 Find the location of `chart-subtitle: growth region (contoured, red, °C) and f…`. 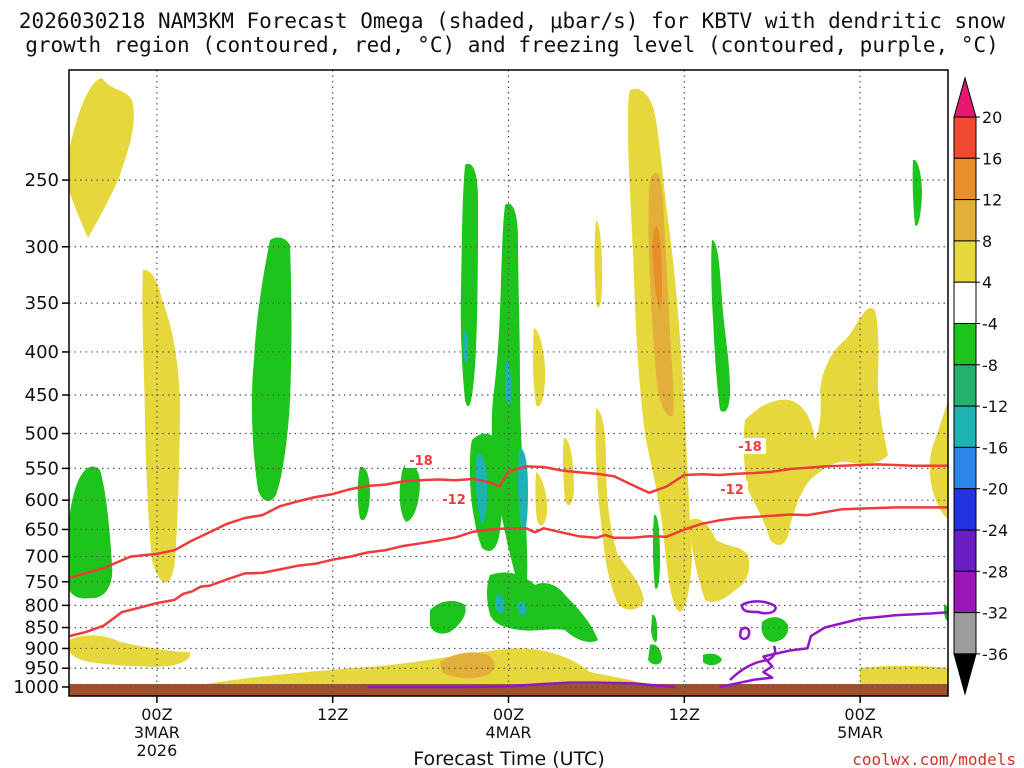

chart-subtitle: growth region (contoured, red, °C) and f… is located at coordinates (512, 45).